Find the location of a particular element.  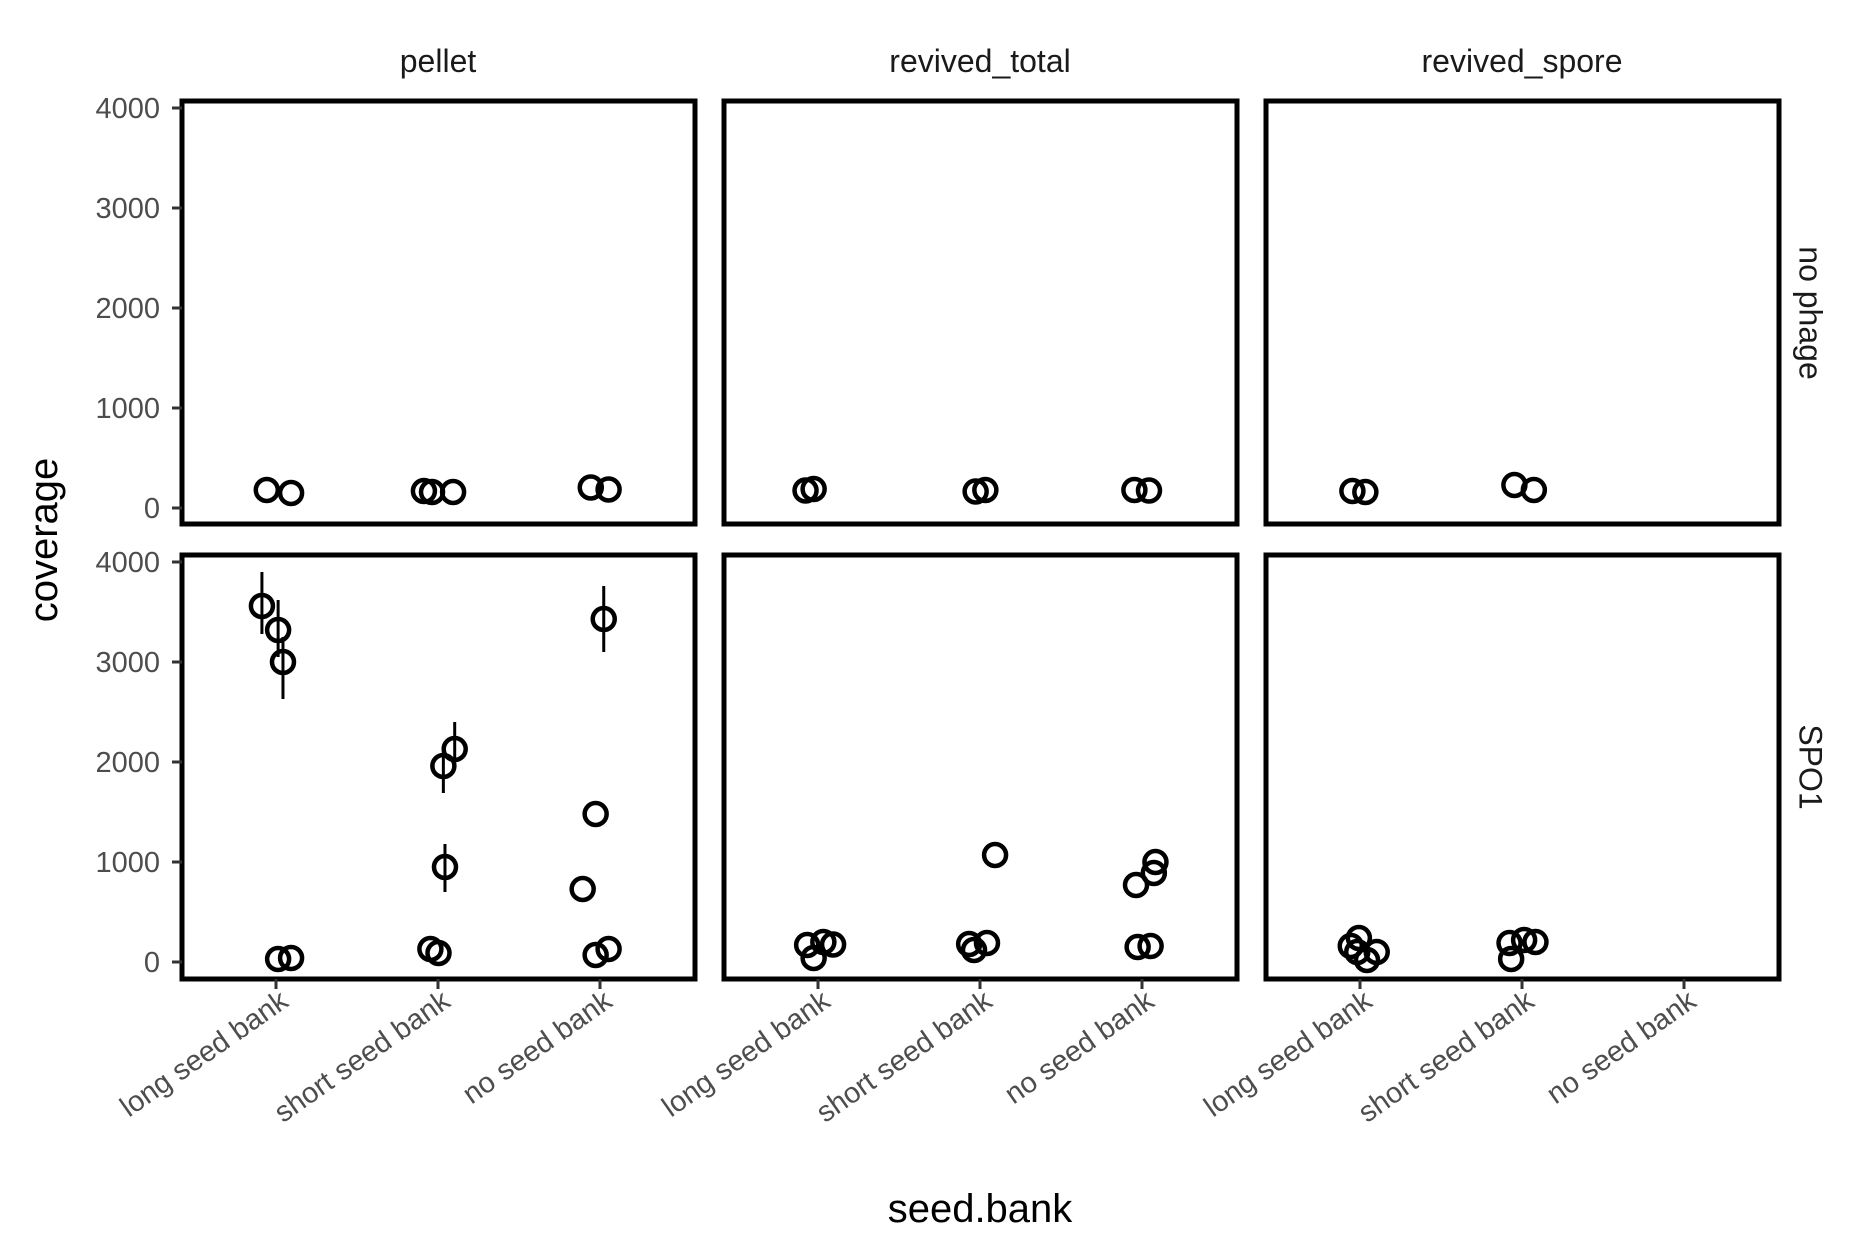

facet-column-strips: pellet revived_total revived_spore is located at coordinates (1011, 61).